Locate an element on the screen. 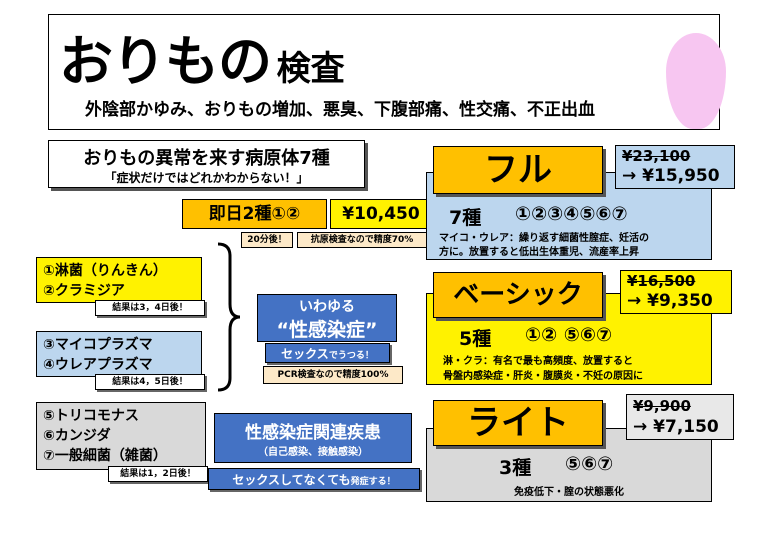 The width and height of the screenshot is (770, 534). plan-basic-desc-1: 淋・クラ：有名で最も高頻度、放置すると is located at coordinates (538, 361).